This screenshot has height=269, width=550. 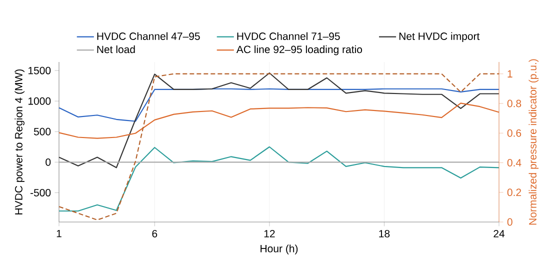 I want to click on y-tick-label: 0, so click(x=48, y=162).